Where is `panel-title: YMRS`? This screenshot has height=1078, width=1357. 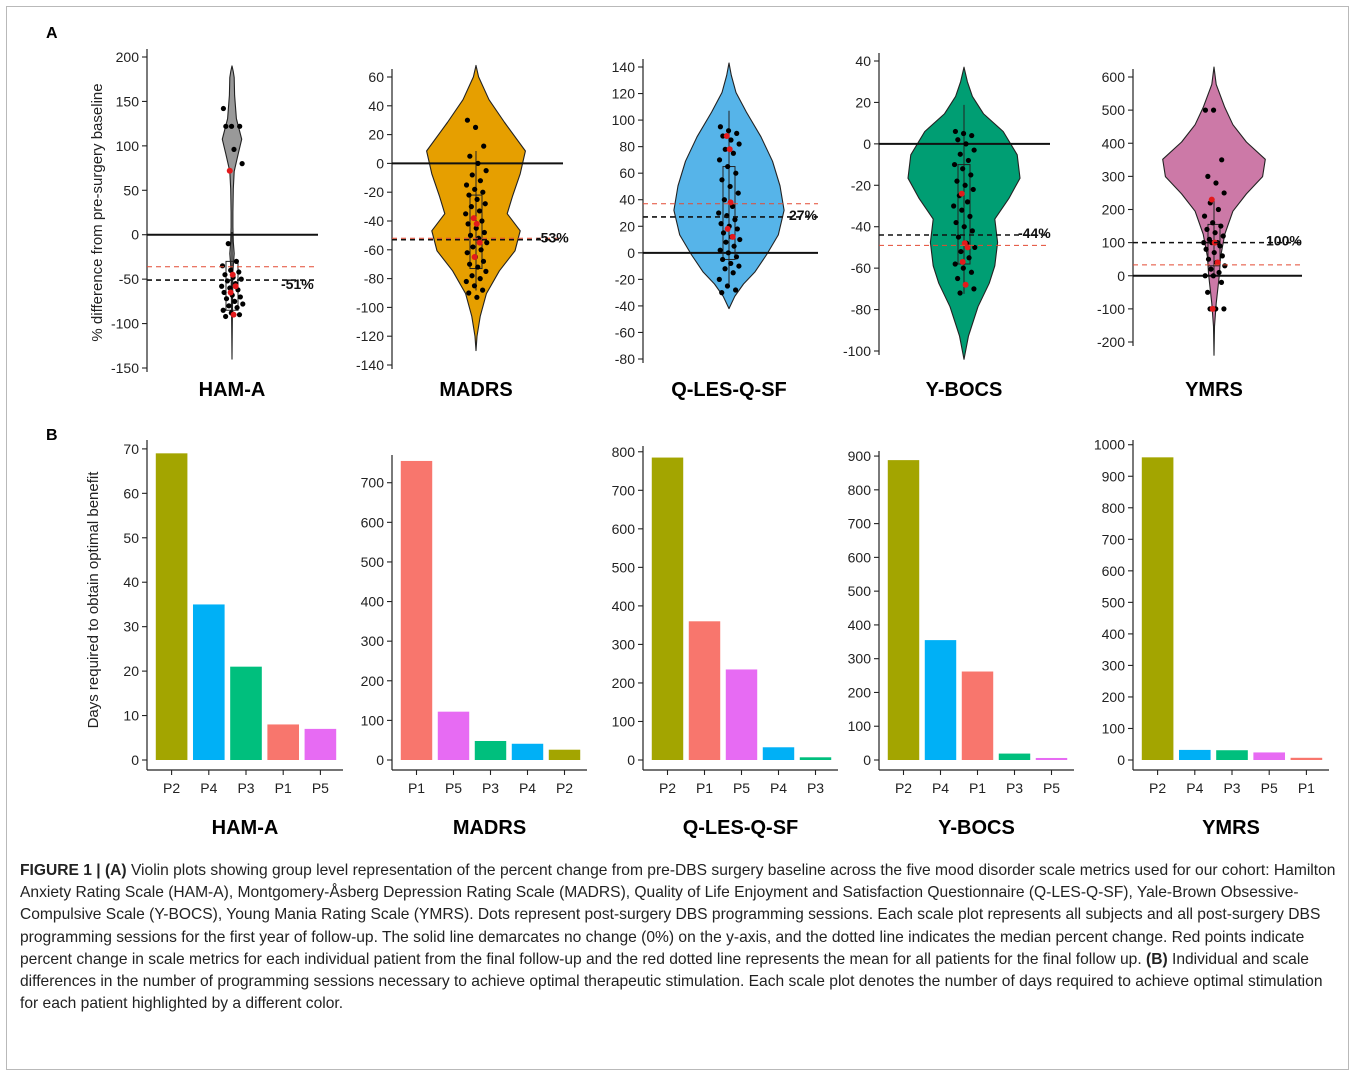 panel-title: YMRS is located at coordinates (1231, 828).